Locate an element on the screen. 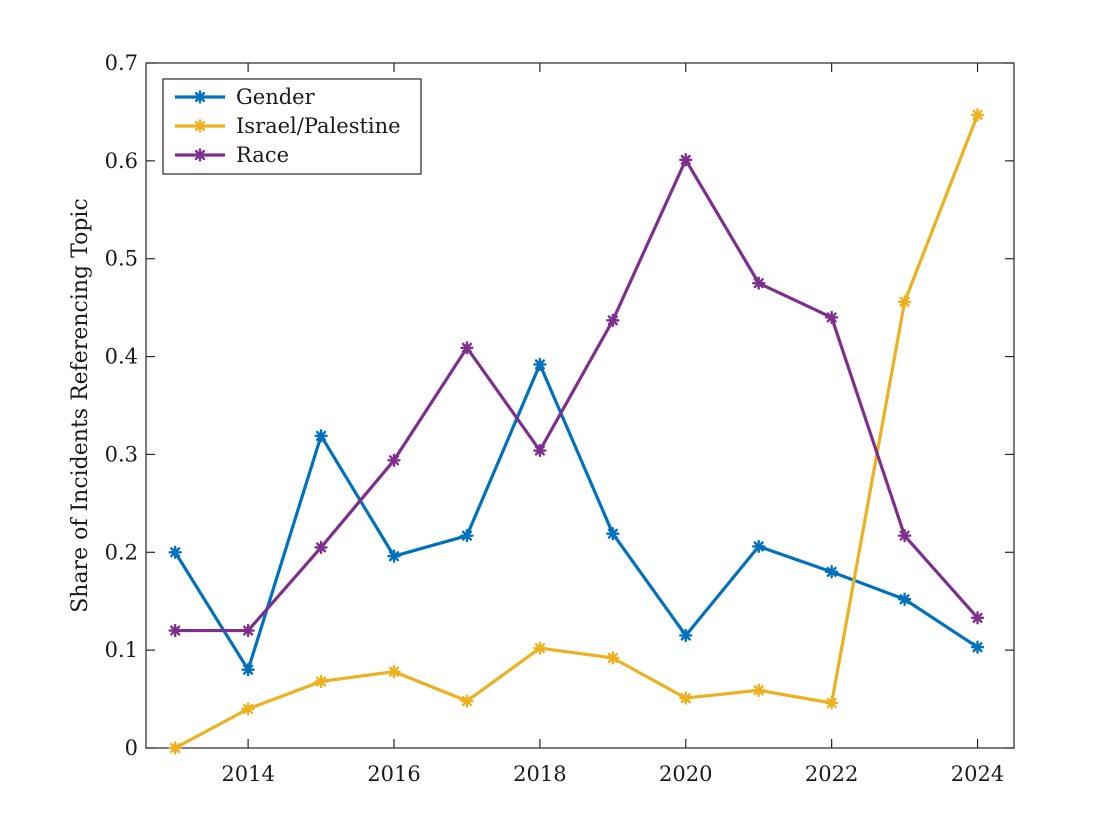  y-tick-label: 0.4 is located at coordinates (121, 357).